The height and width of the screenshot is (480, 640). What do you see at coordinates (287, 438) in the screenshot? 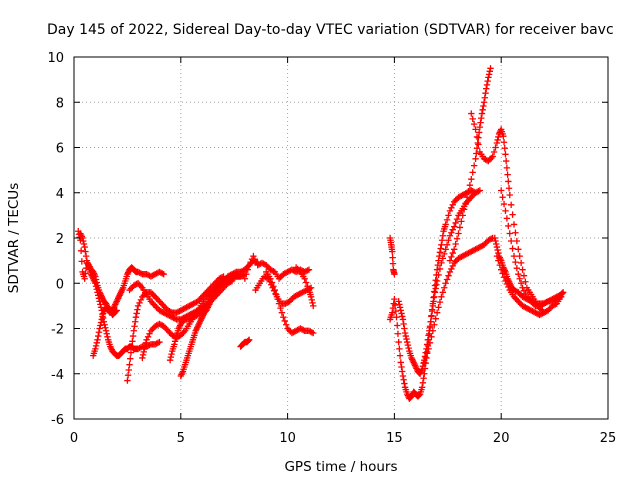
I see `x-tick-label: 10` at bounding box center [287, 438].